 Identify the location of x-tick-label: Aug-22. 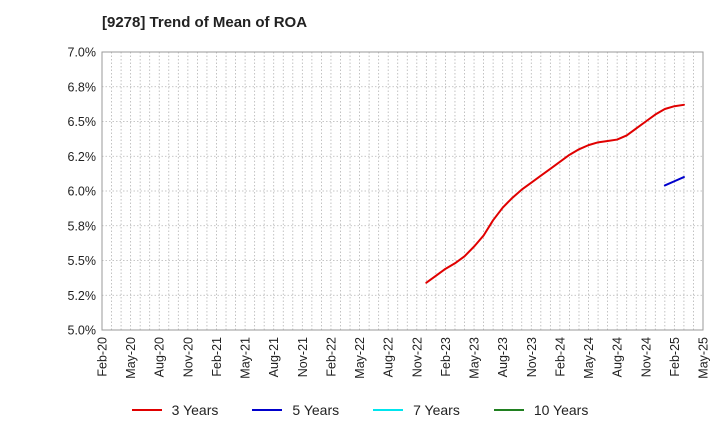
(389, 357).